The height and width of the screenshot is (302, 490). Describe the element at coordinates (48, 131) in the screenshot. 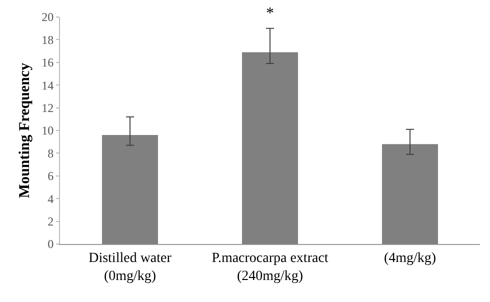

I see `y-tick-label: 10` at that location.